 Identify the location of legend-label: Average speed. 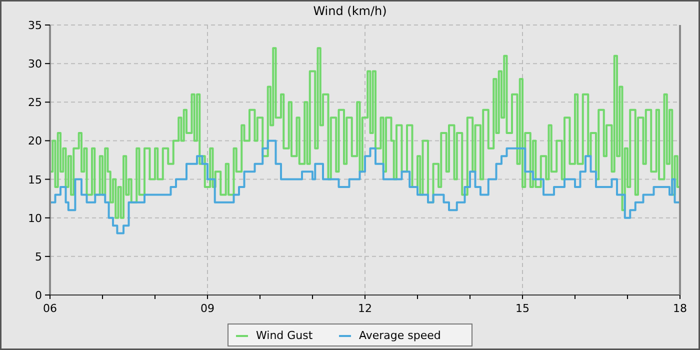
(400, 335).